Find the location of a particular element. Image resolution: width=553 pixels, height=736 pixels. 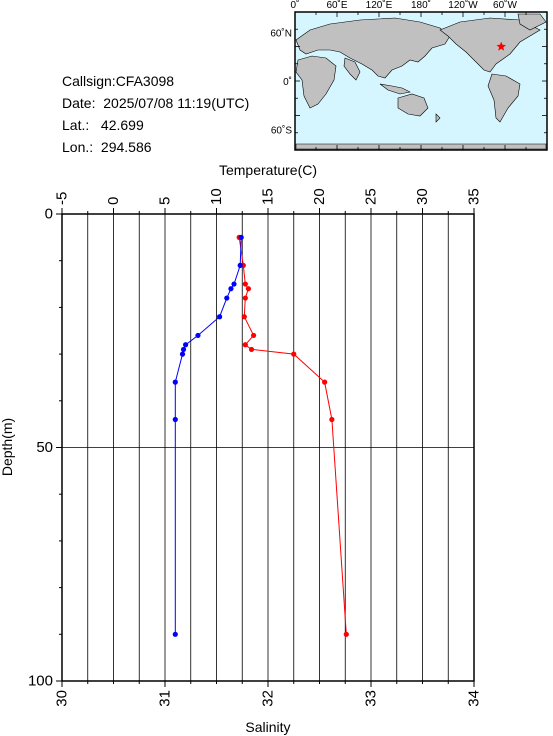

depth-axis-label: Depth(m) is located at coordinates (7, 447).